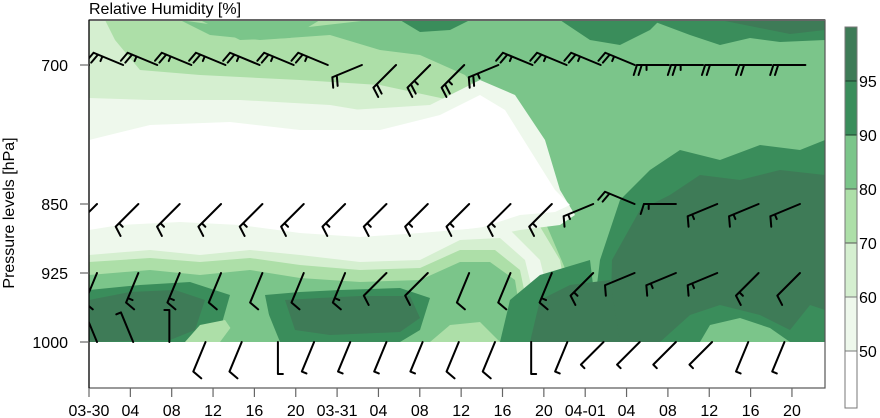 The height and width of the screenshot is (418, 880). I want to click on x-tick-label: 03-30, so click(89, 410).